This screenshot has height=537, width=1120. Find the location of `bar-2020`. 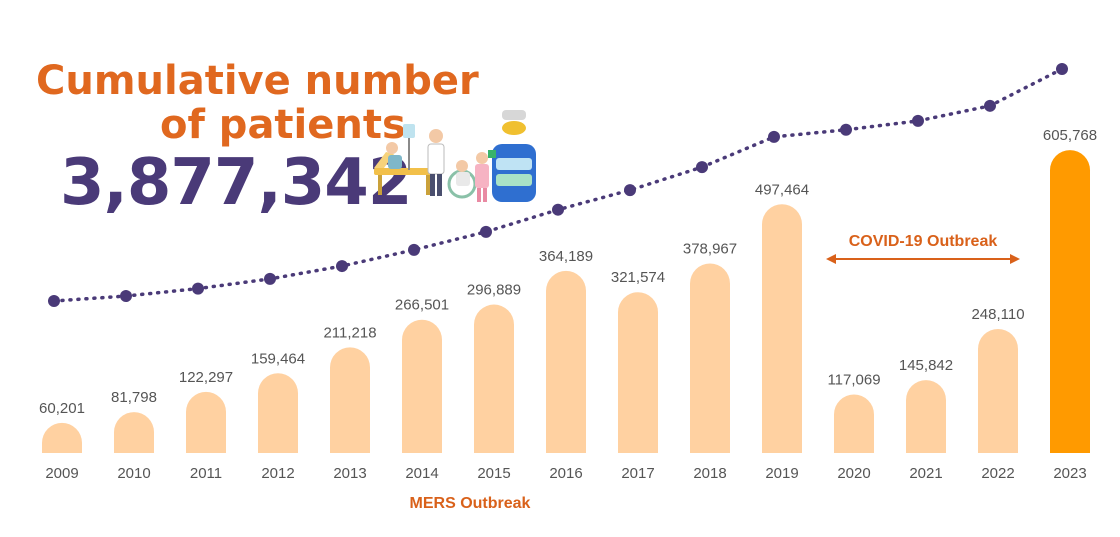

bar-2020 is located at coordinates (854, 423).